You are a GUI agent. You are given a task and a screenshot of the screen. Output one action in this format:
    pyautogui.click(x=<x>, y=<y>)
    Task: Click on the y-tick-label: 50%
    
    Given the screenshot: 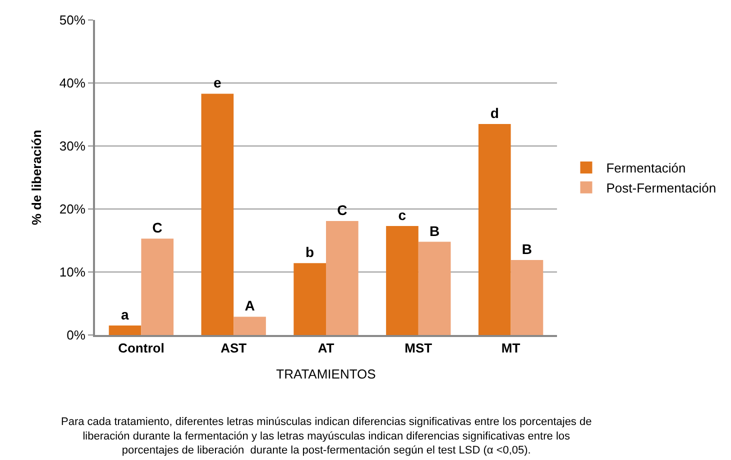 What is the action you would take?
    pyautogui.click(x=72, y=20)
    